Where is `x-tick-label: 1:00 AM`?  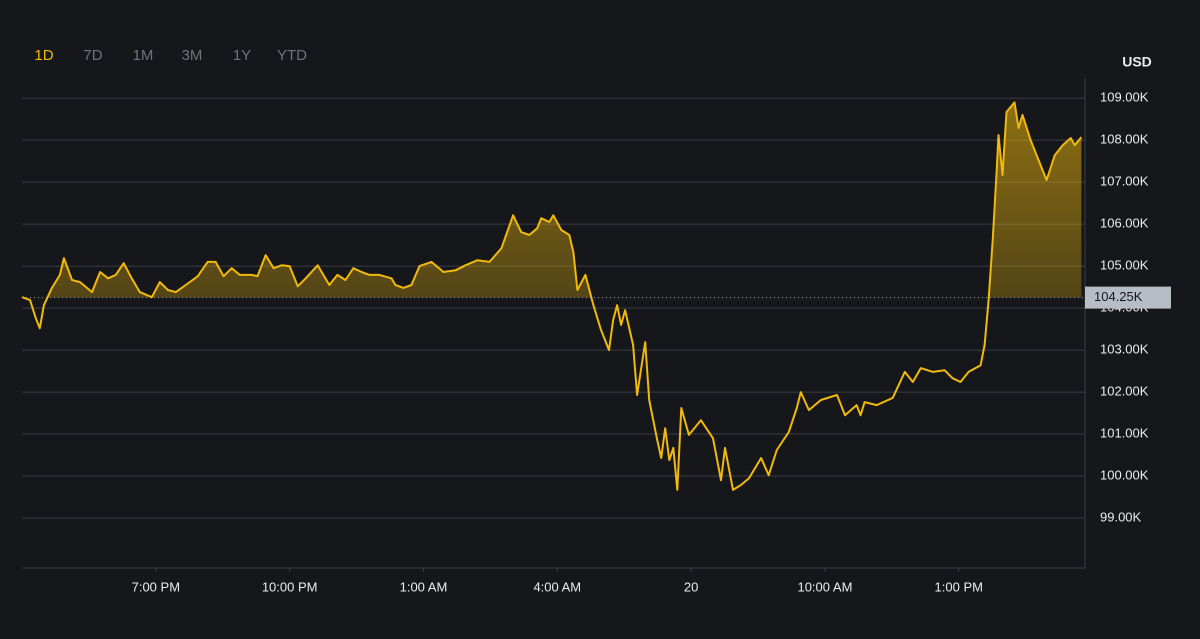
x-tick-label: 1:00 AM is located at coordinates (424, 586).